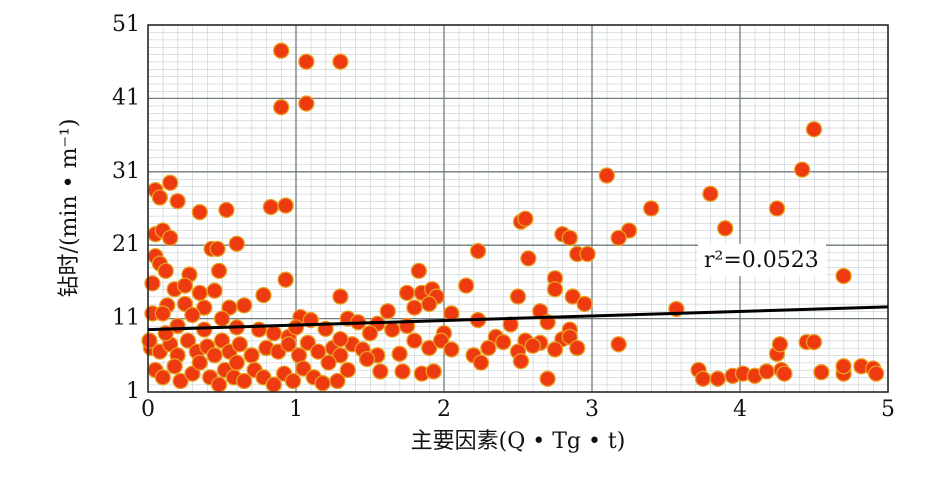 This screenshot has height=481, width=935. What do you see at coordinates (126, 318) in the screenshot?
I see `y-tick-label: 11` at bounding box center [126, 318].